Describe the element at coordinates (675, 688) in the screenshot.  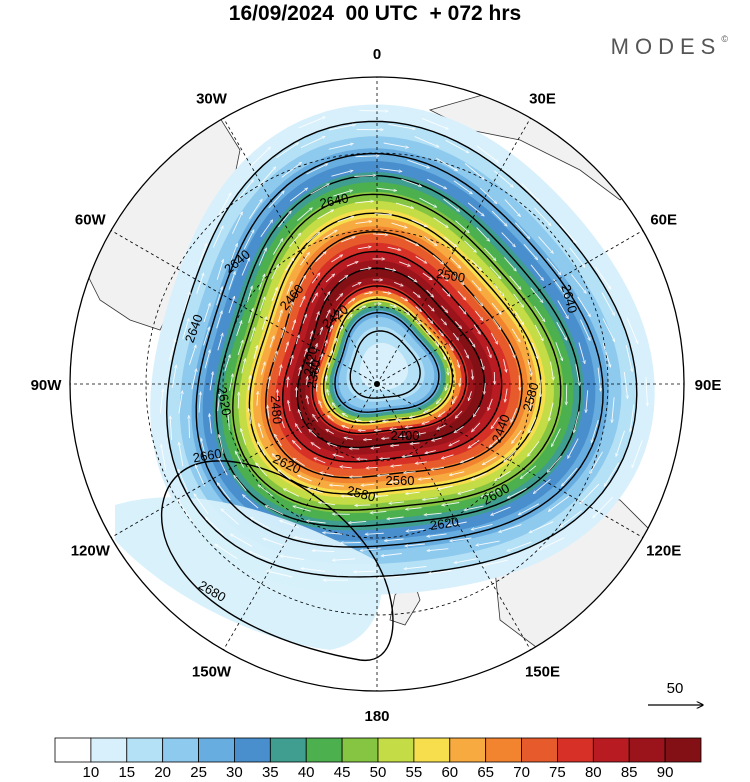
I see `reference-vector-label: 50` at that location.